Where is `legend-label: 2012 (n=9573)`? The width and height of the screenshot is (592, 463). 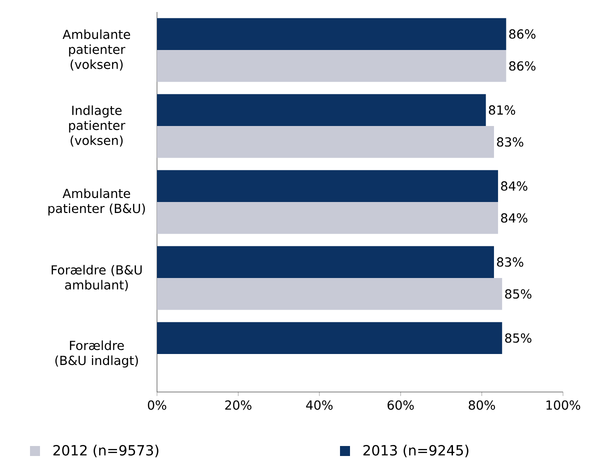 legend-label: 2012 (n=9573) is located at coordinates (105, 451).